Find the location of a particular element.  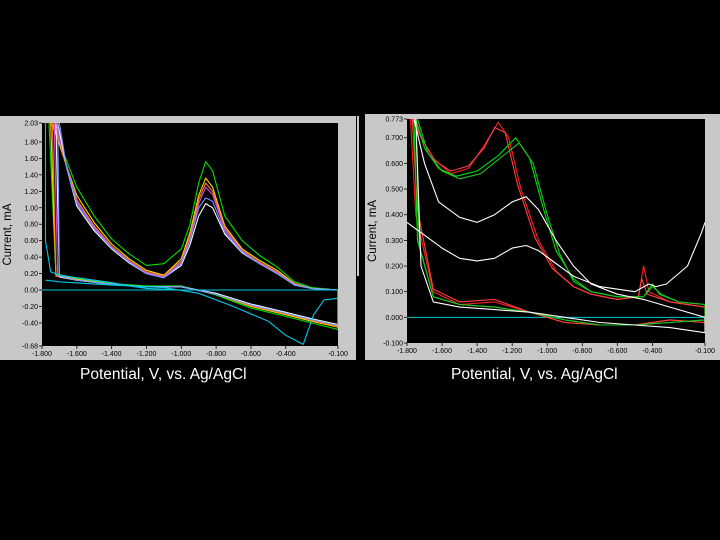

left-x-tick-label: -0.800 is located at coordinates (216, 354).